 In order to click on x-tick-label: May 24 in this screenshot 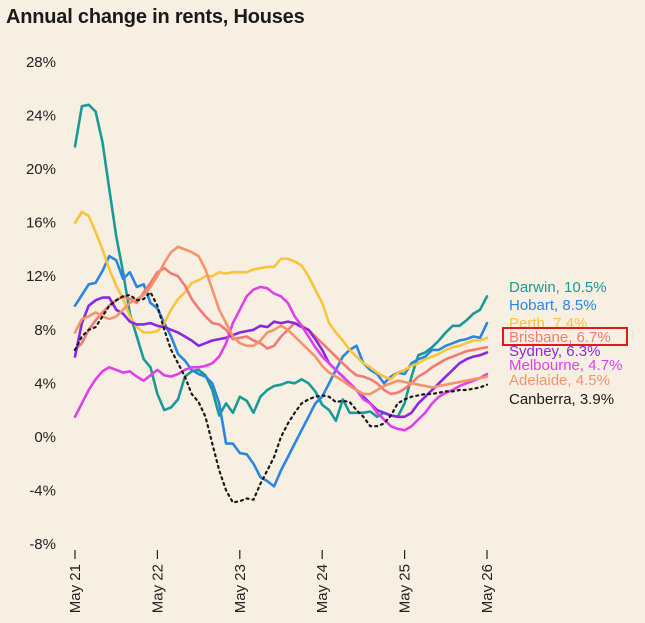, I will do `click(322, 588)`.